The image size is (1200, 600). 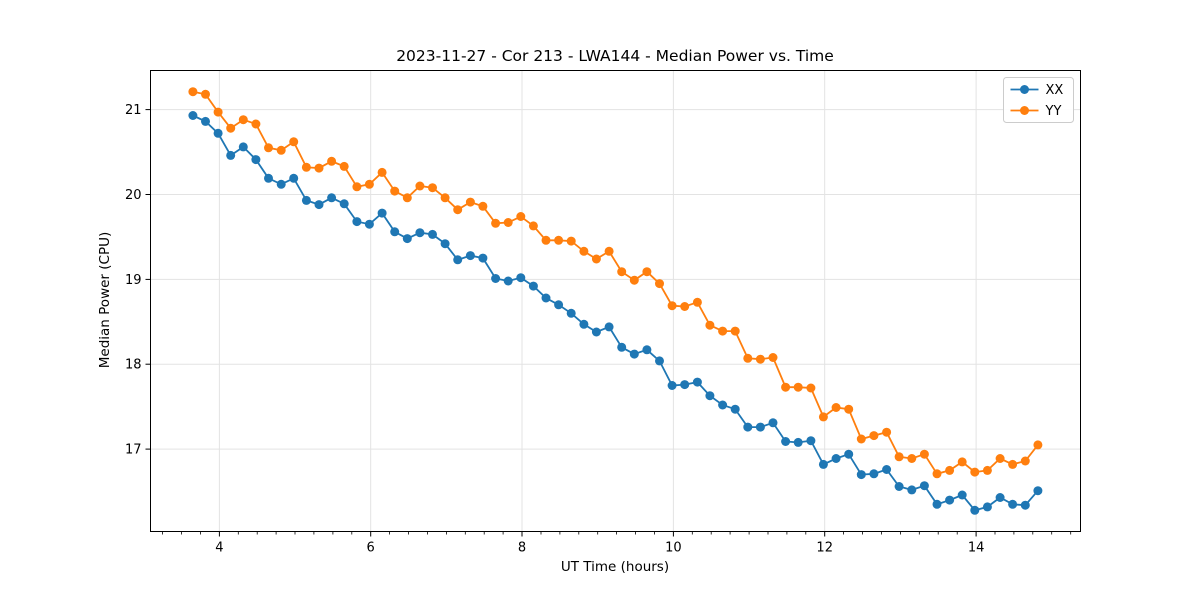 I want to click on legend-item-yy: YY, so click(x=1035, y=111).